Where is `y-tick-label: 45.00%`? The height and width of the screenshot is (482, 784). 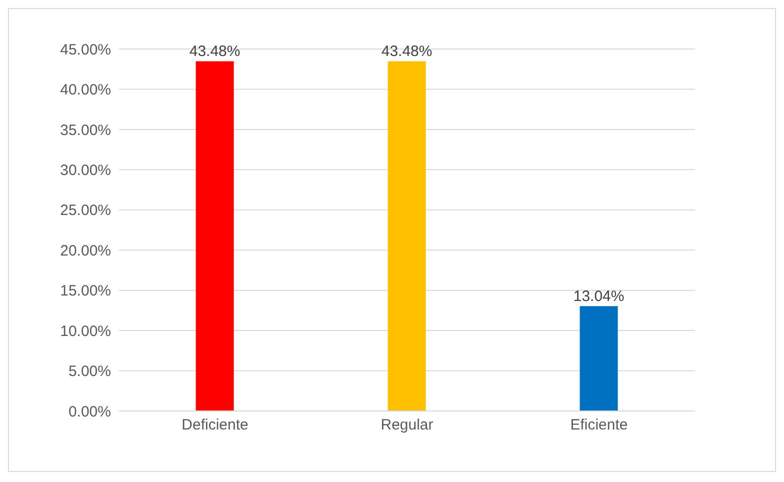
y-tick-label: 45.00% is located at coordinates (85, 49).